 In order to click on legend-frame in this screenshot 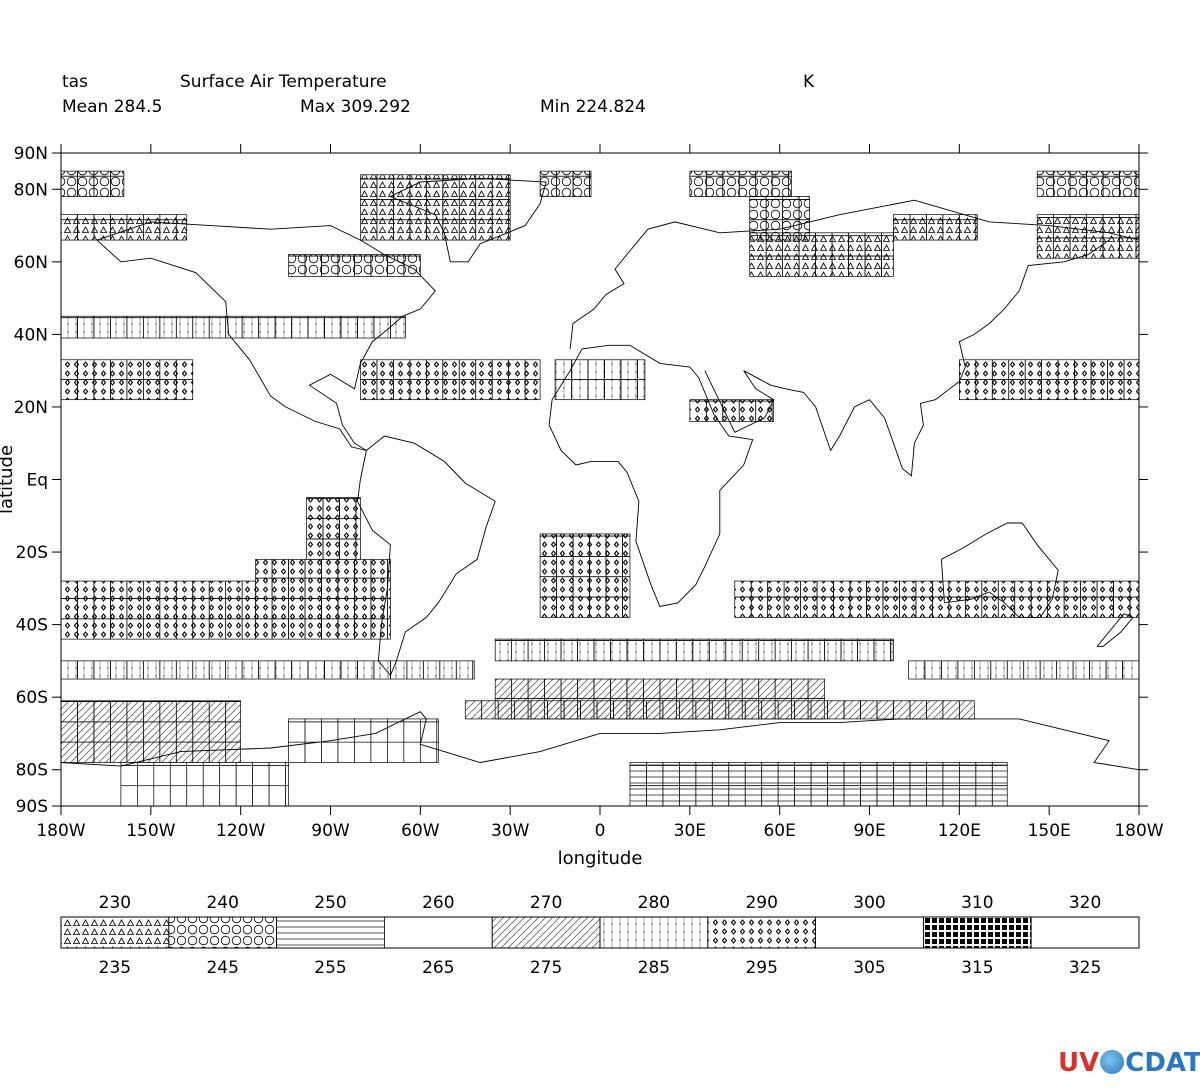, I will do `click(600, 932)`.